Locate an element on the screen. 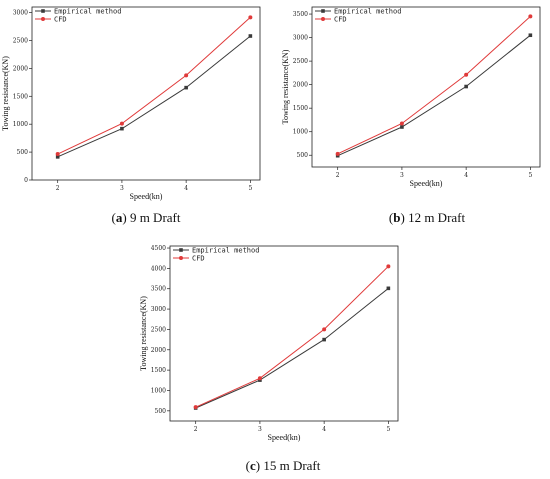 The height and width of the screenshot is (479, 550). caption-letter: b is located at coordinates (396, 217).